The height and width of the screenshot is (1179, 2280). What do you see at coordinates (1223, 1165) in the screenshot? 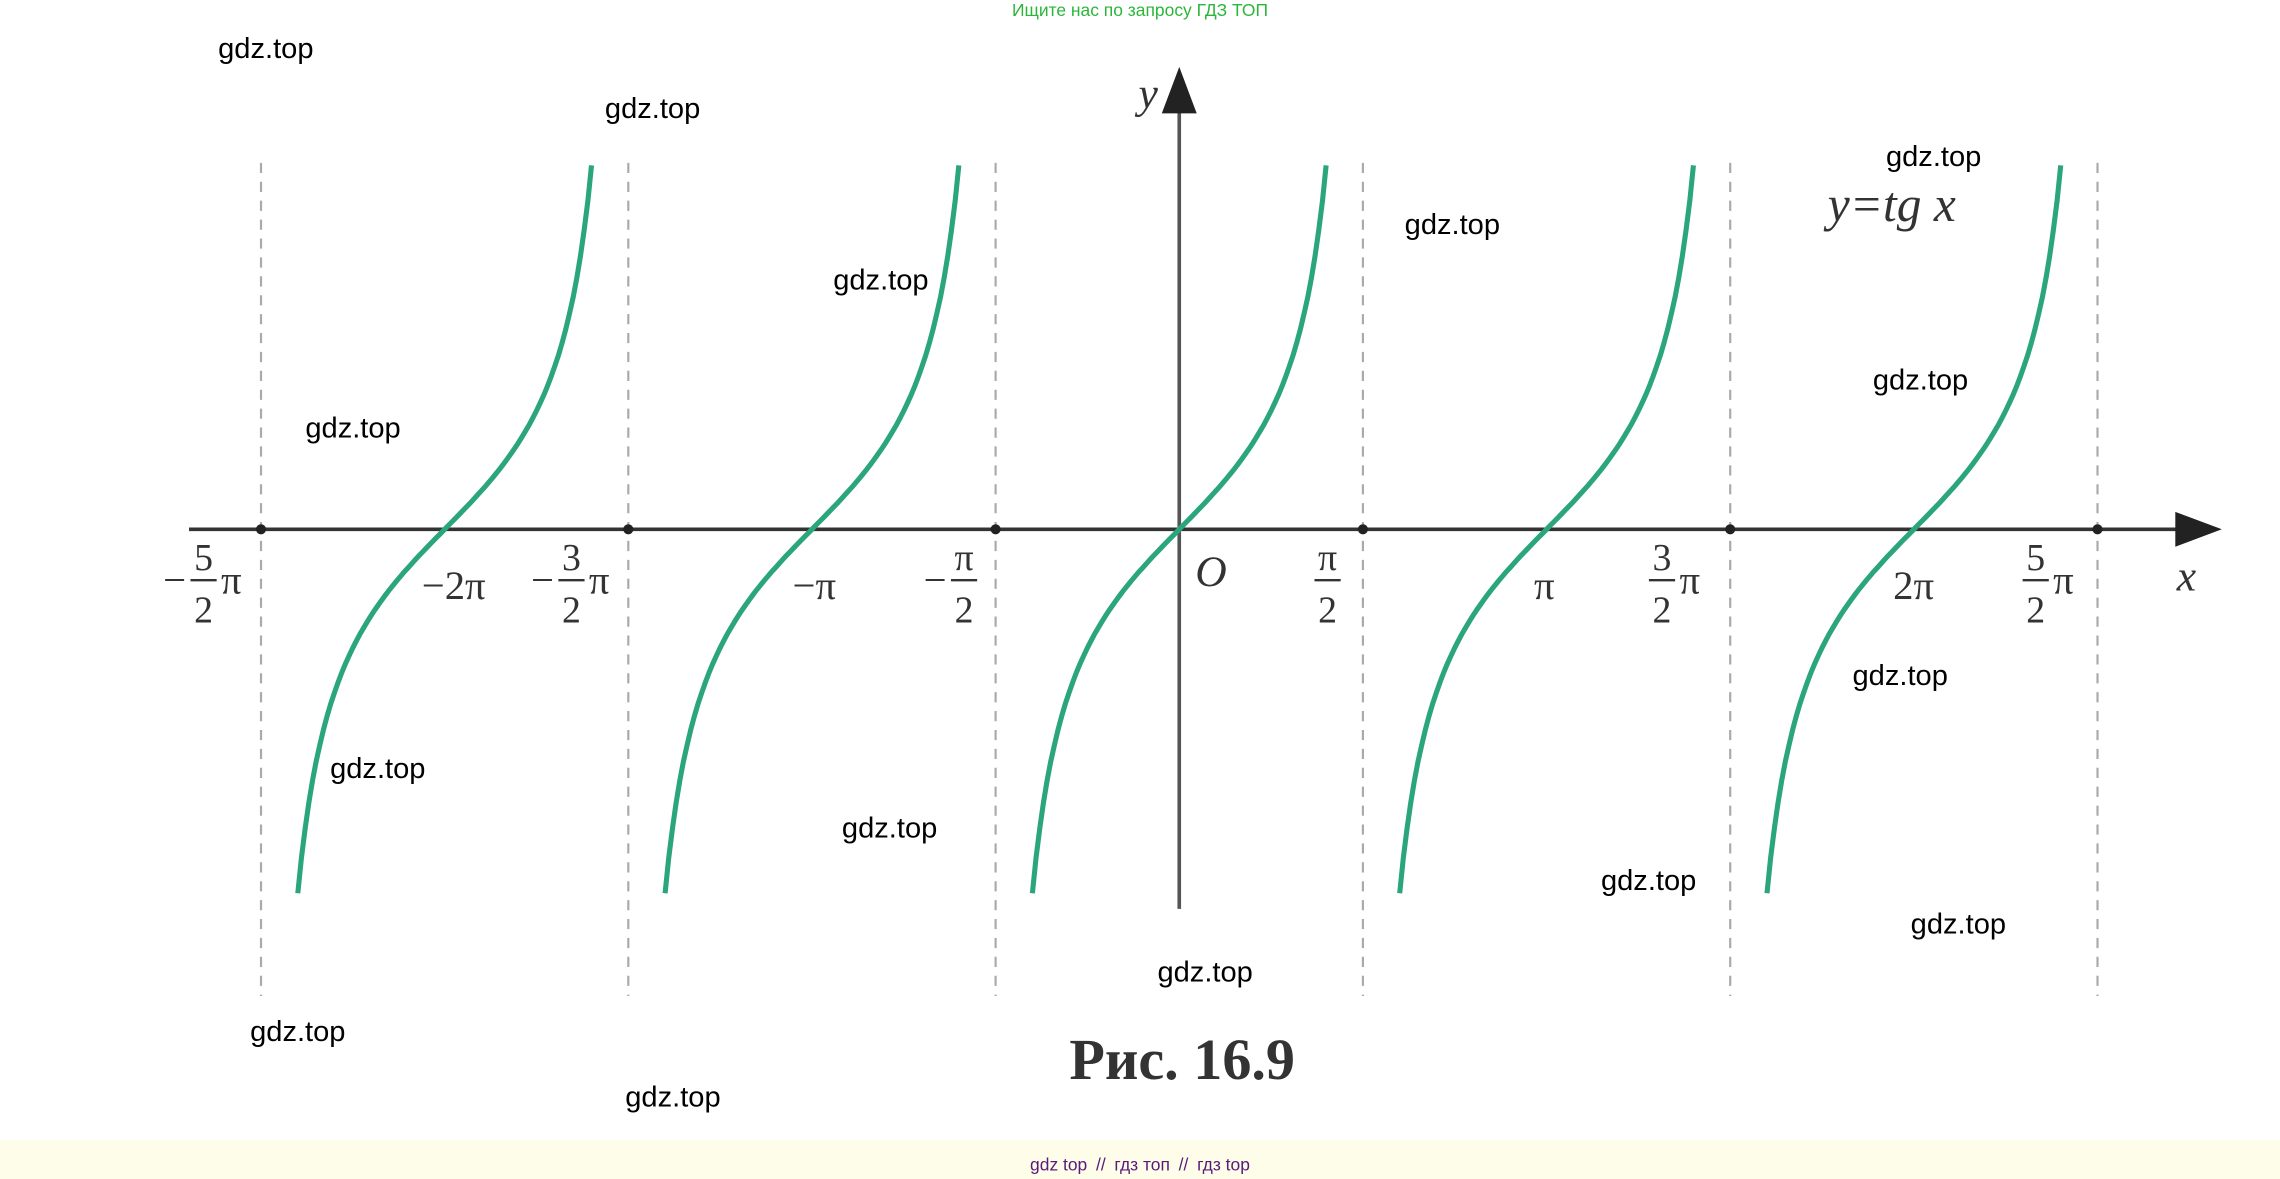
I see `footer-link: гдз top` at bounding box center [1223, 1165].